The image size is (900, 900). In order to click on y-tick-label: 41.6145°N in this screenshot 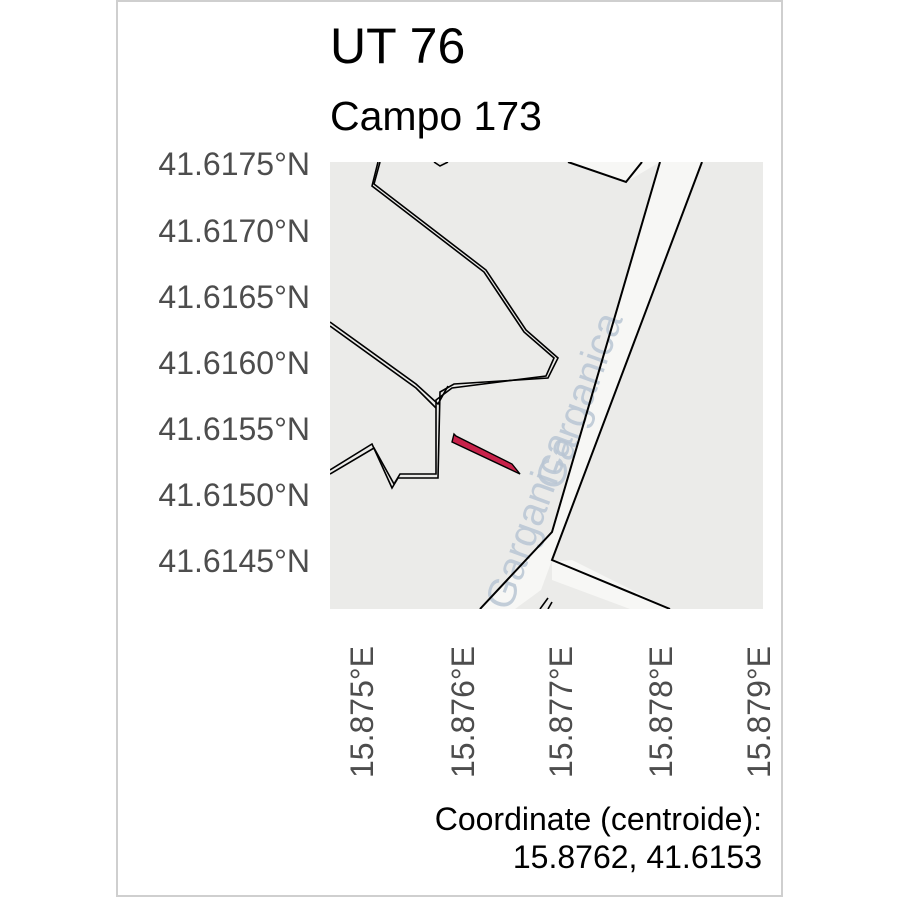, I will do `click(234, 561)`.